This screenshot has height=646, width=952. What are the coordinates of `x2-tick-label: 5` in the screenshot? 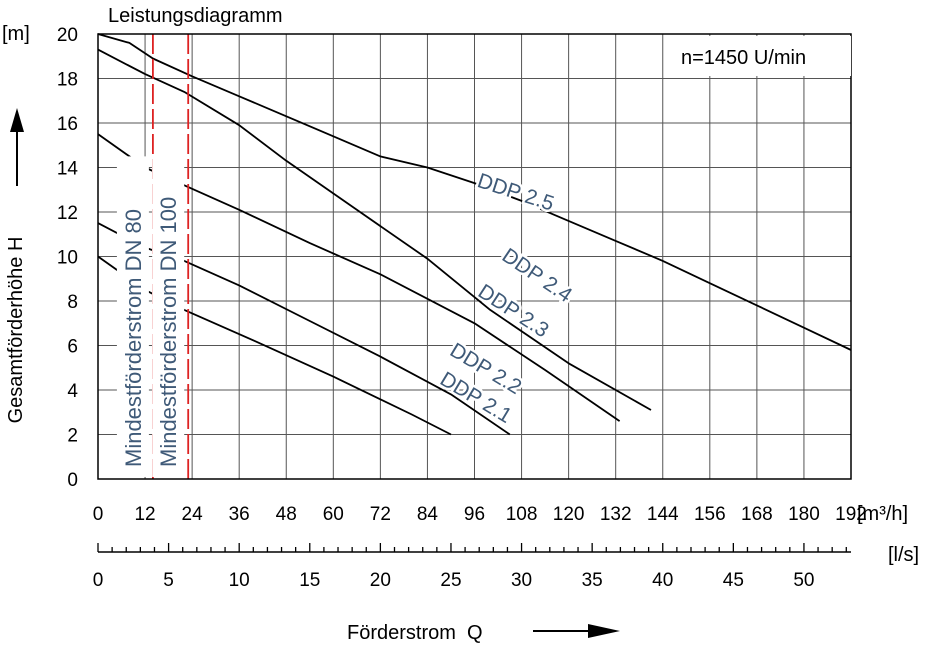 It's located at (168, 580).